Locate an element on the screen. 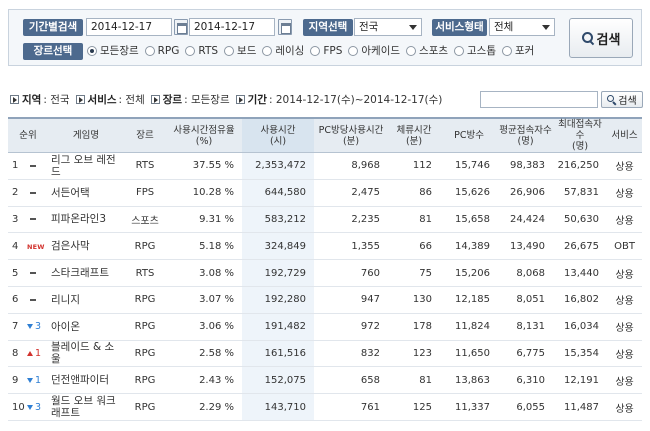 The height and width of the screenshot is (431, 650). cell-max-users: 216,250 is located at coordinates (580, 166).